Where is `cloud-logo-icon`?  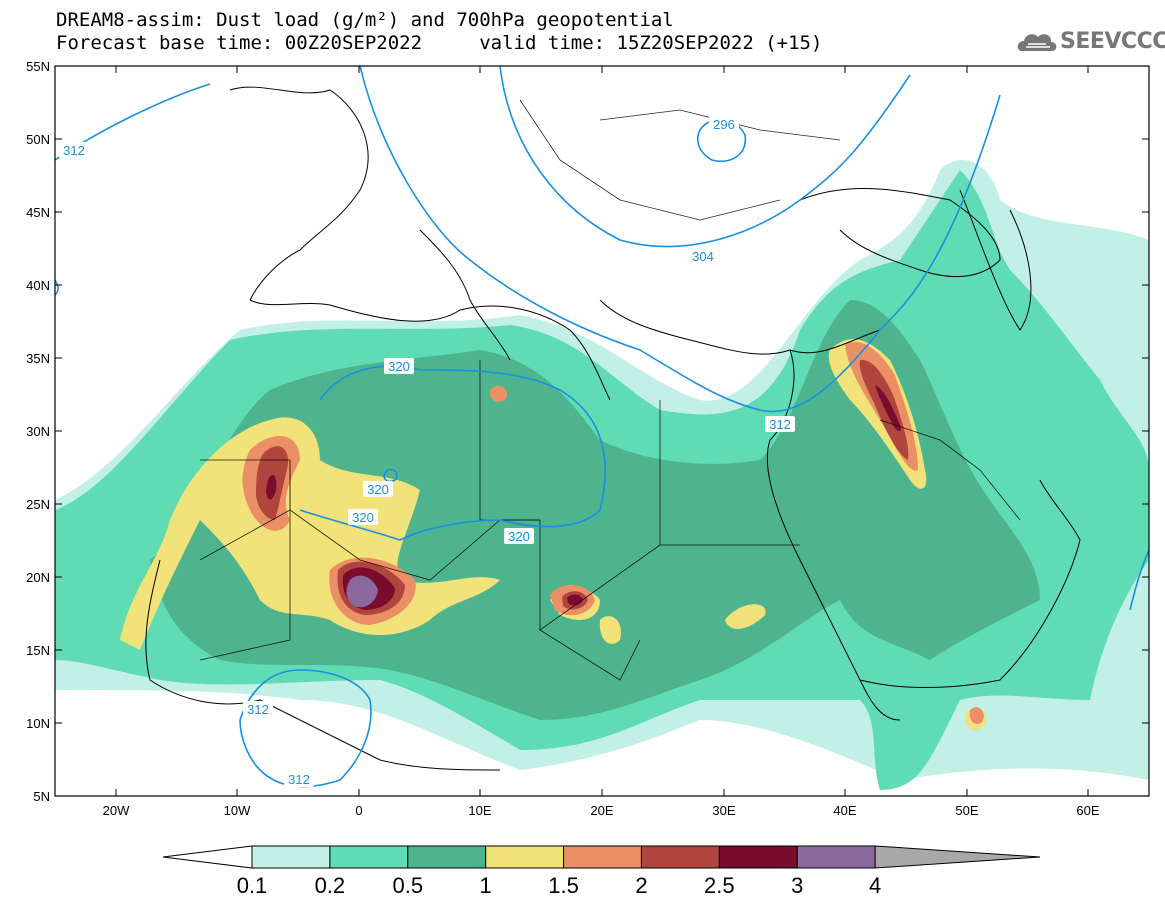 cloud-logo-icon is located at coordinates (1037, 42).